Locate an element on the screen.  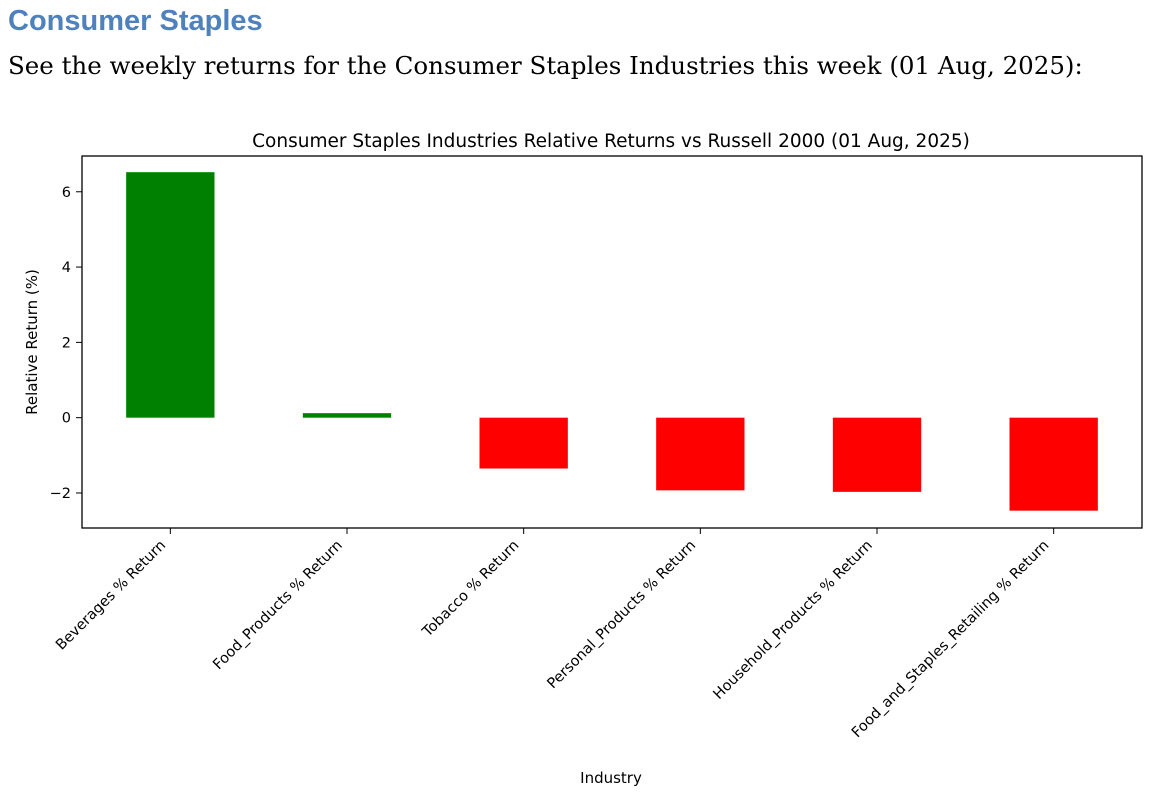
x-tick-label-4: Household_Products % Return is located at coordinates (793, 620).